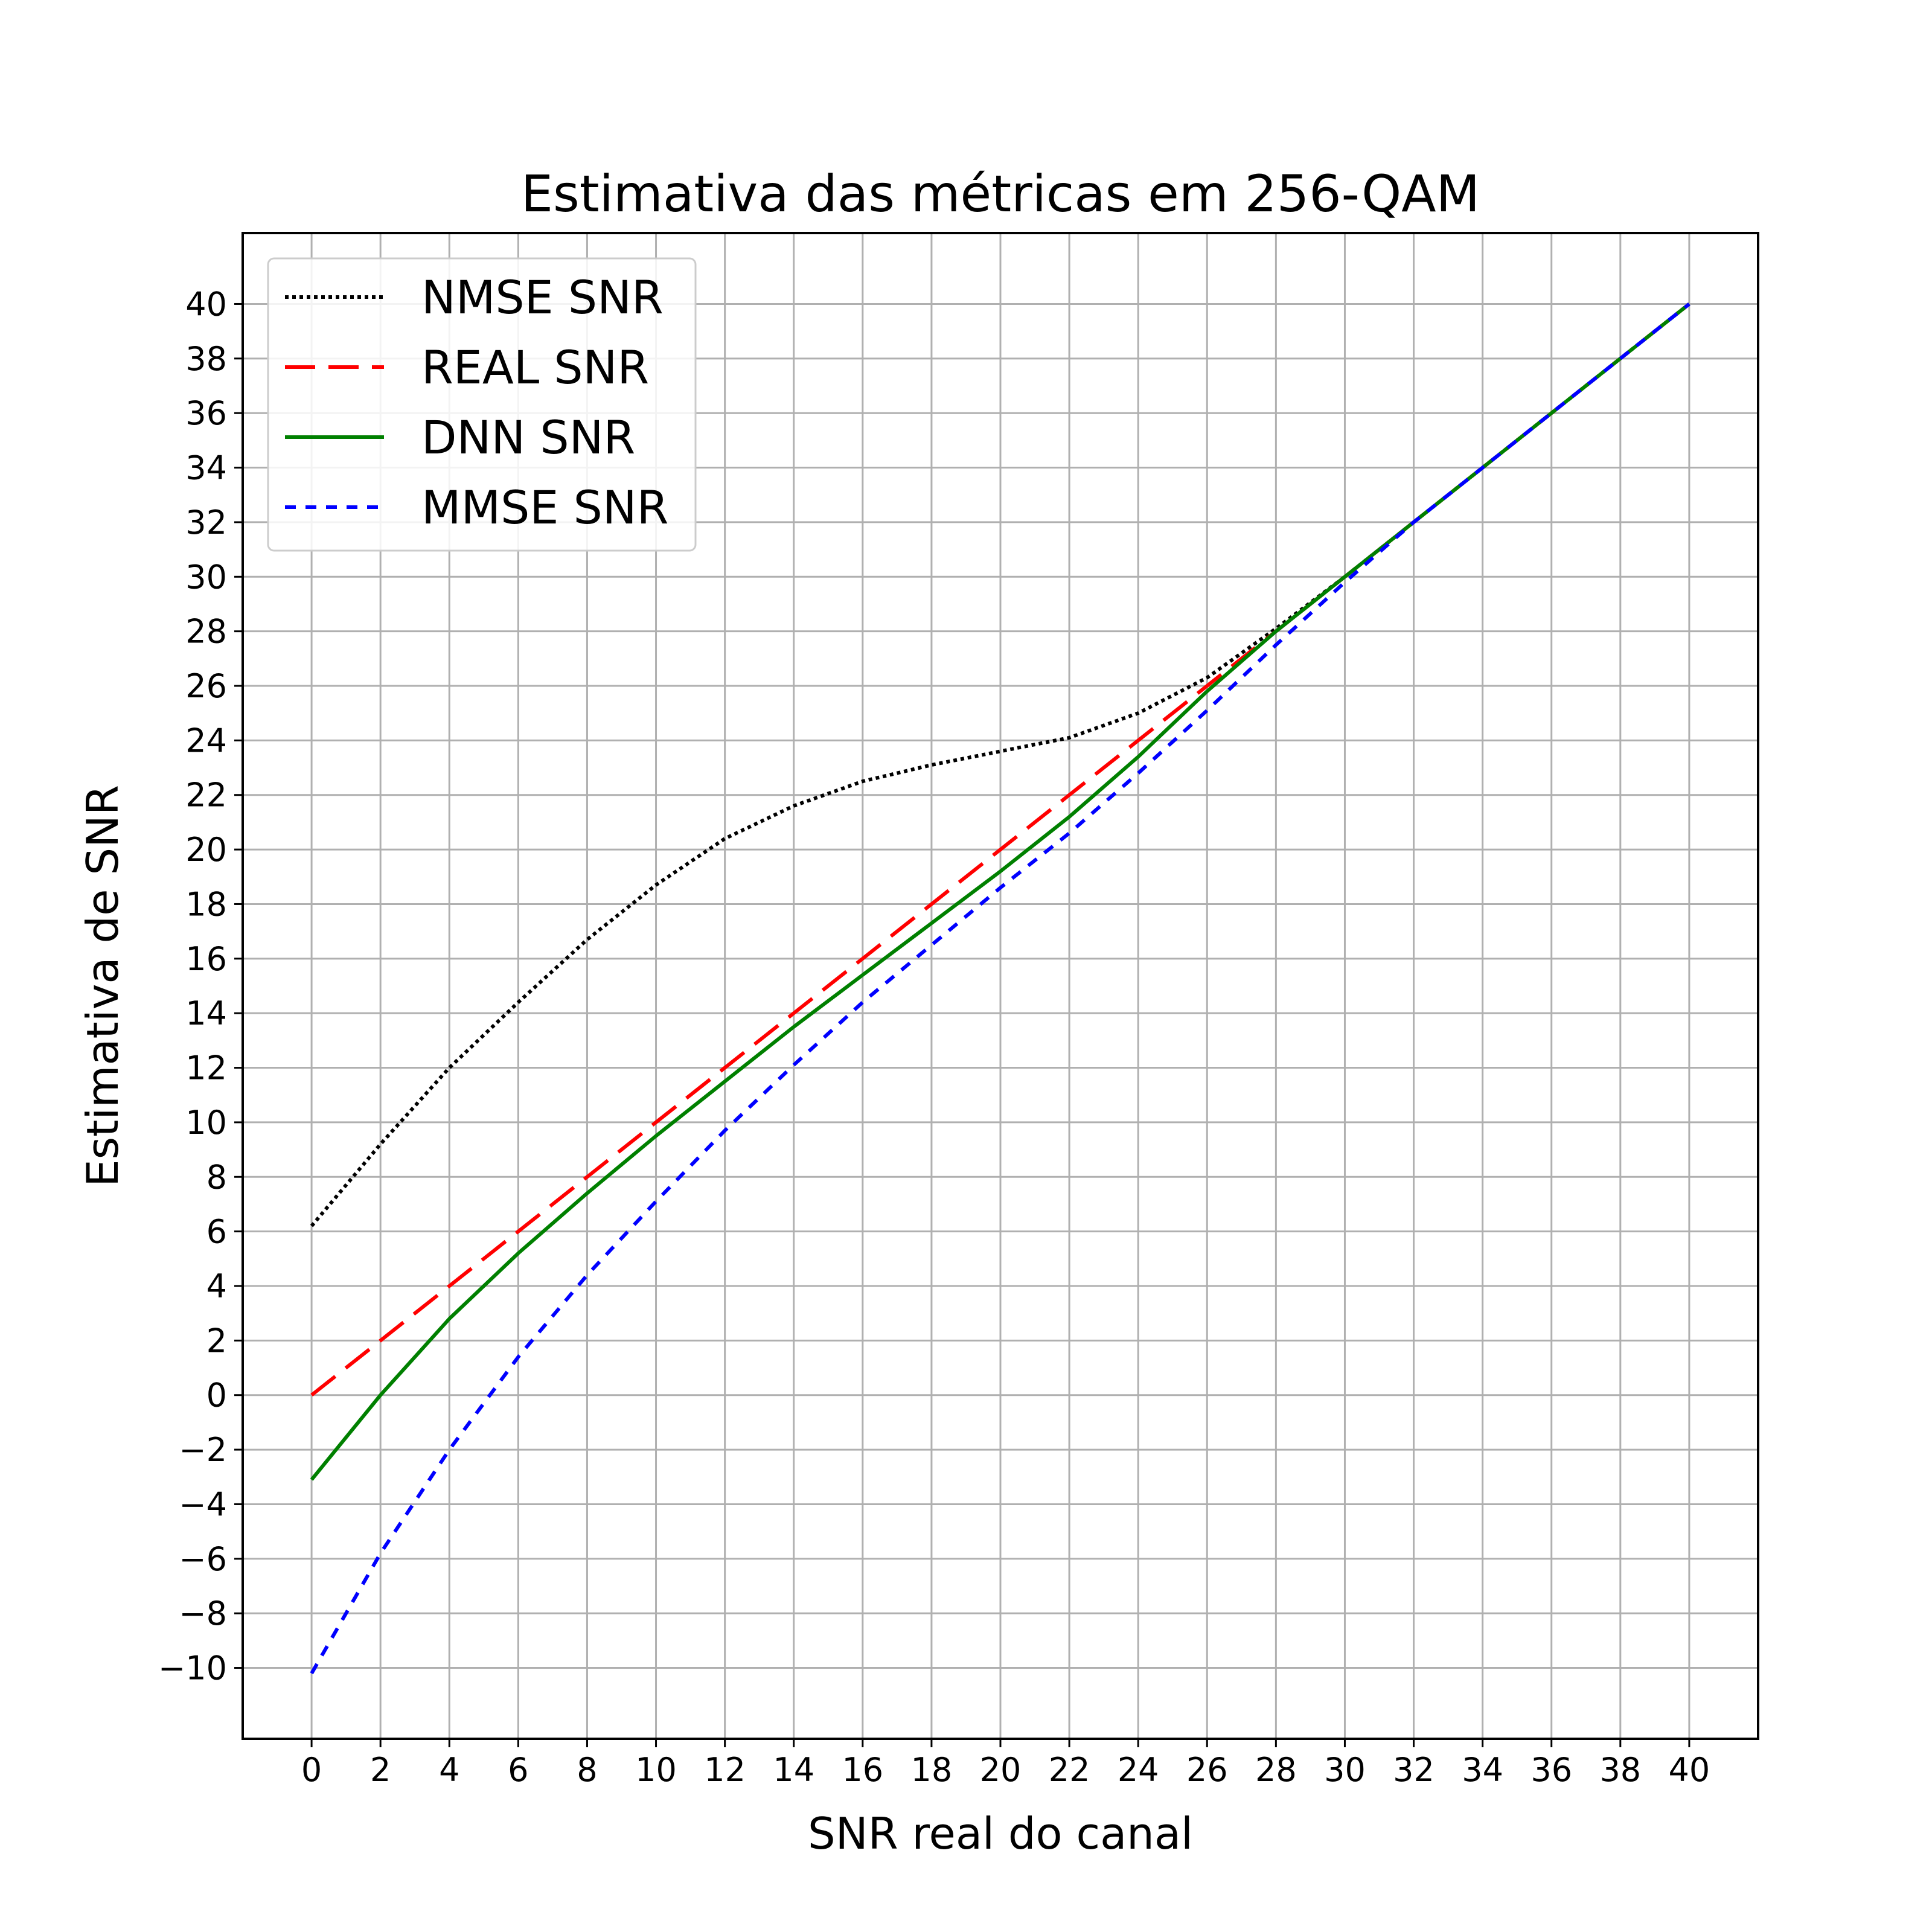 Image resolution: width=1932 pixels, height=1932 pixels. Describe the element at coordinates (206, 523) in the screenshot. I see `y-tick-label: 32` at that location.